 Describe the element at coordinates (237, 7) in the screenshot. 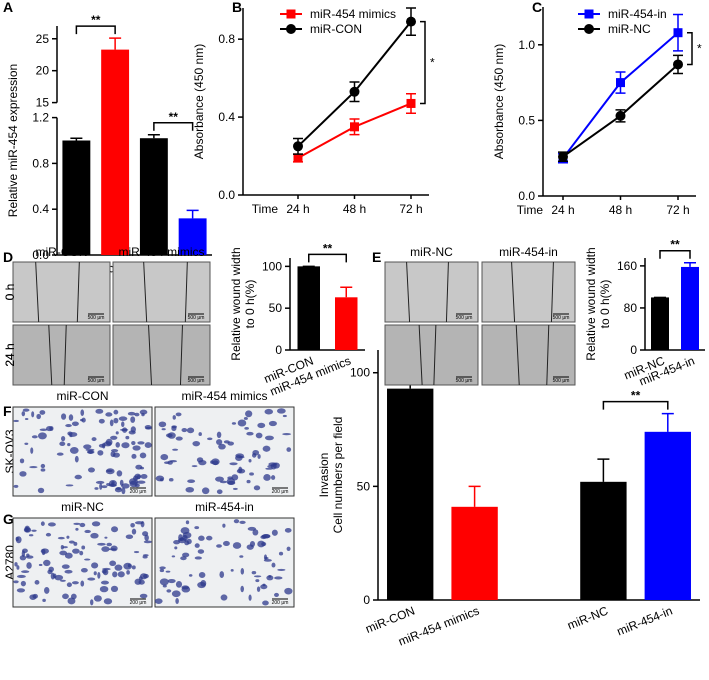

I see `panel-label: B` at that location.